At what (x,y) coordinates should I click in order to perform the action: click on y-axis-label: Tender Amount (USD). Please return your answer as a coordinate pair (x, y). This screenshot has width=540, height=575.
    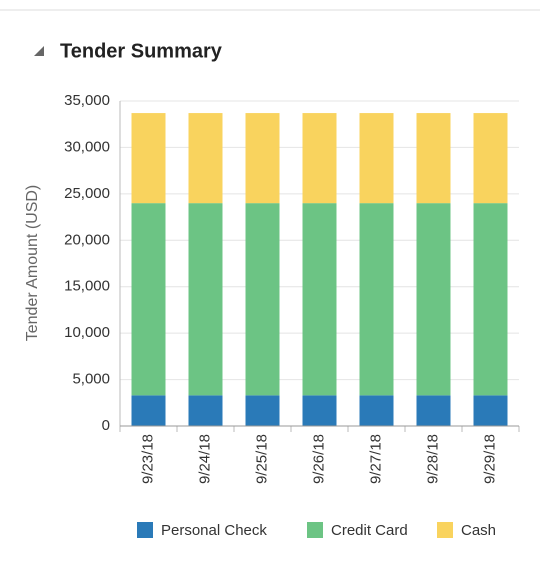
    Looking at the image, I should click on (32, 263).